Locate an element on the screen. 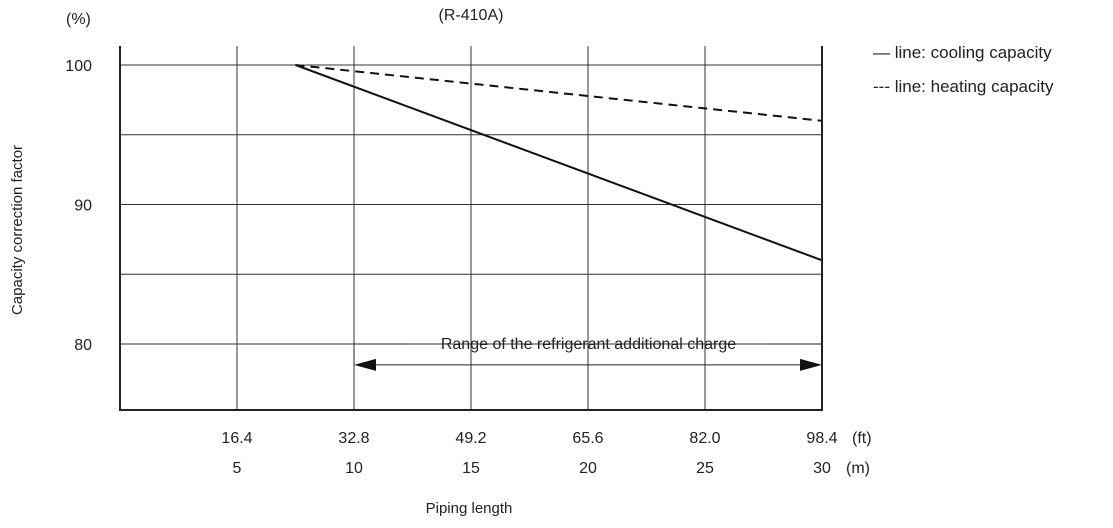  x-tick-label-m: 25 is located at coordinates (705, 468).